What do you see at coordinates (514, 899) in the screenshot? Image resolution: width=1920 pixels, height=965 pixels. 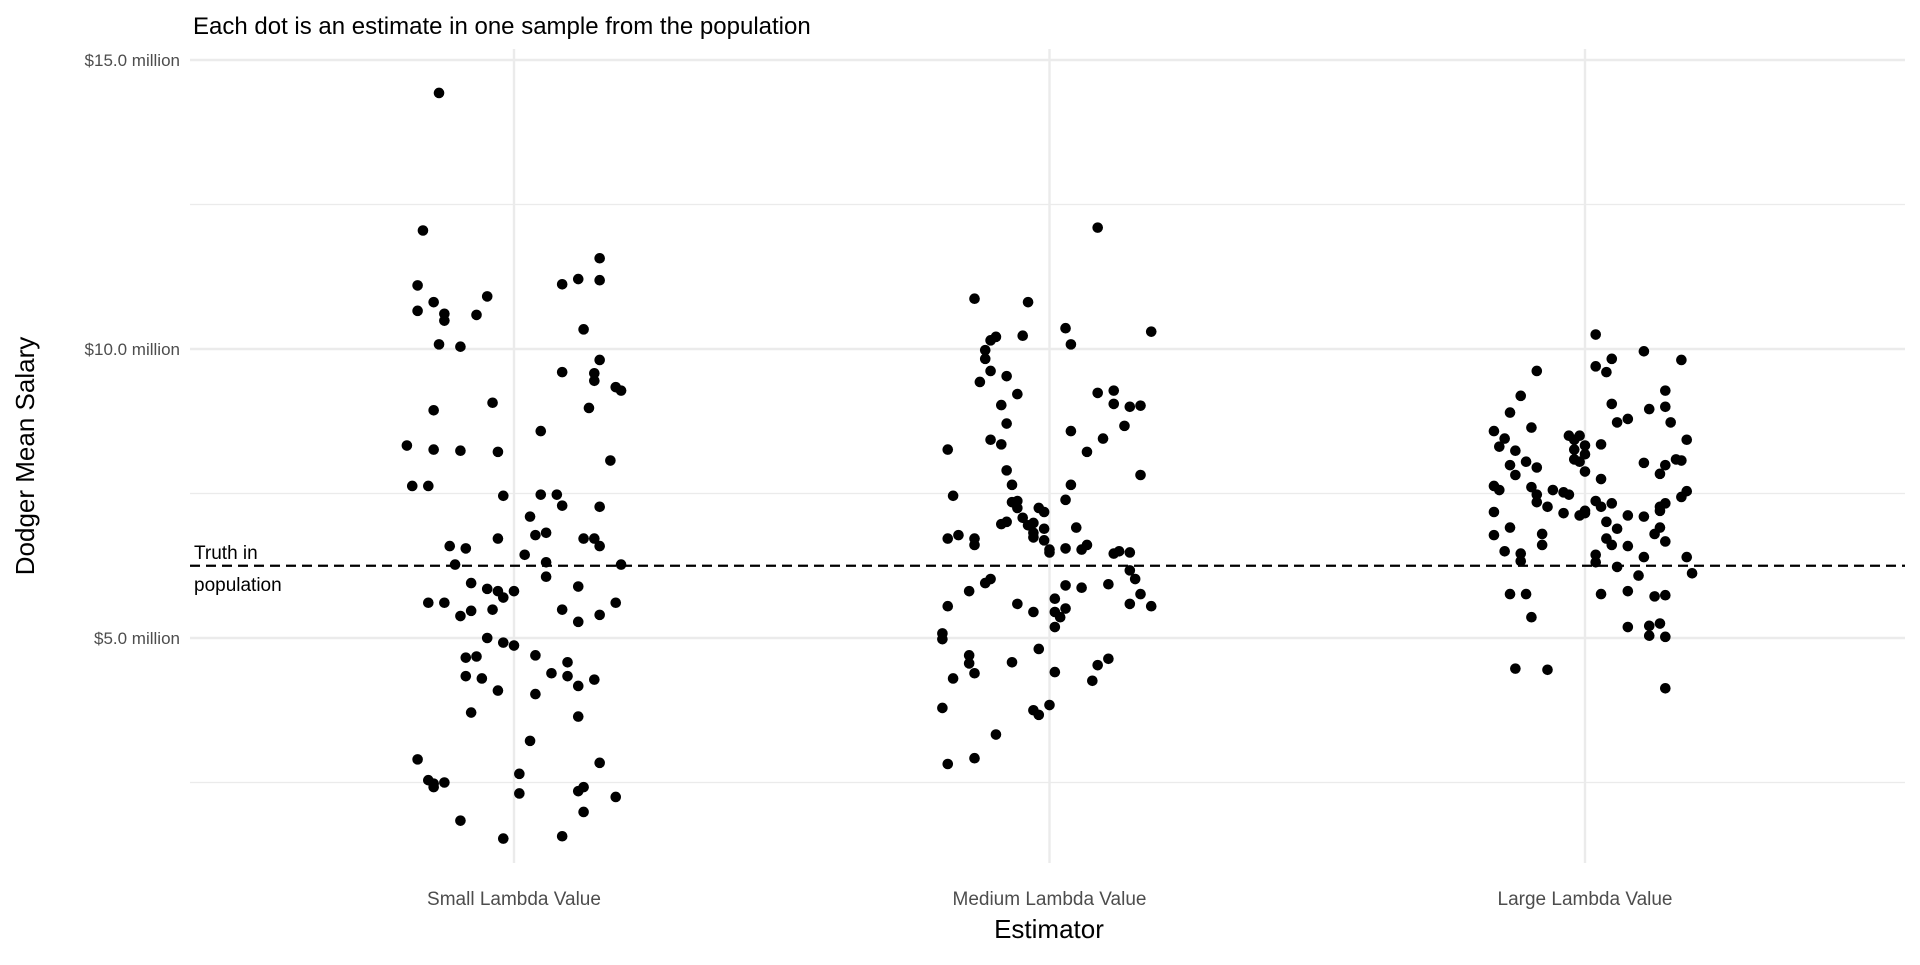 I see `x-tick-label: Small Lambda Value` at bounding box center [514, 899].